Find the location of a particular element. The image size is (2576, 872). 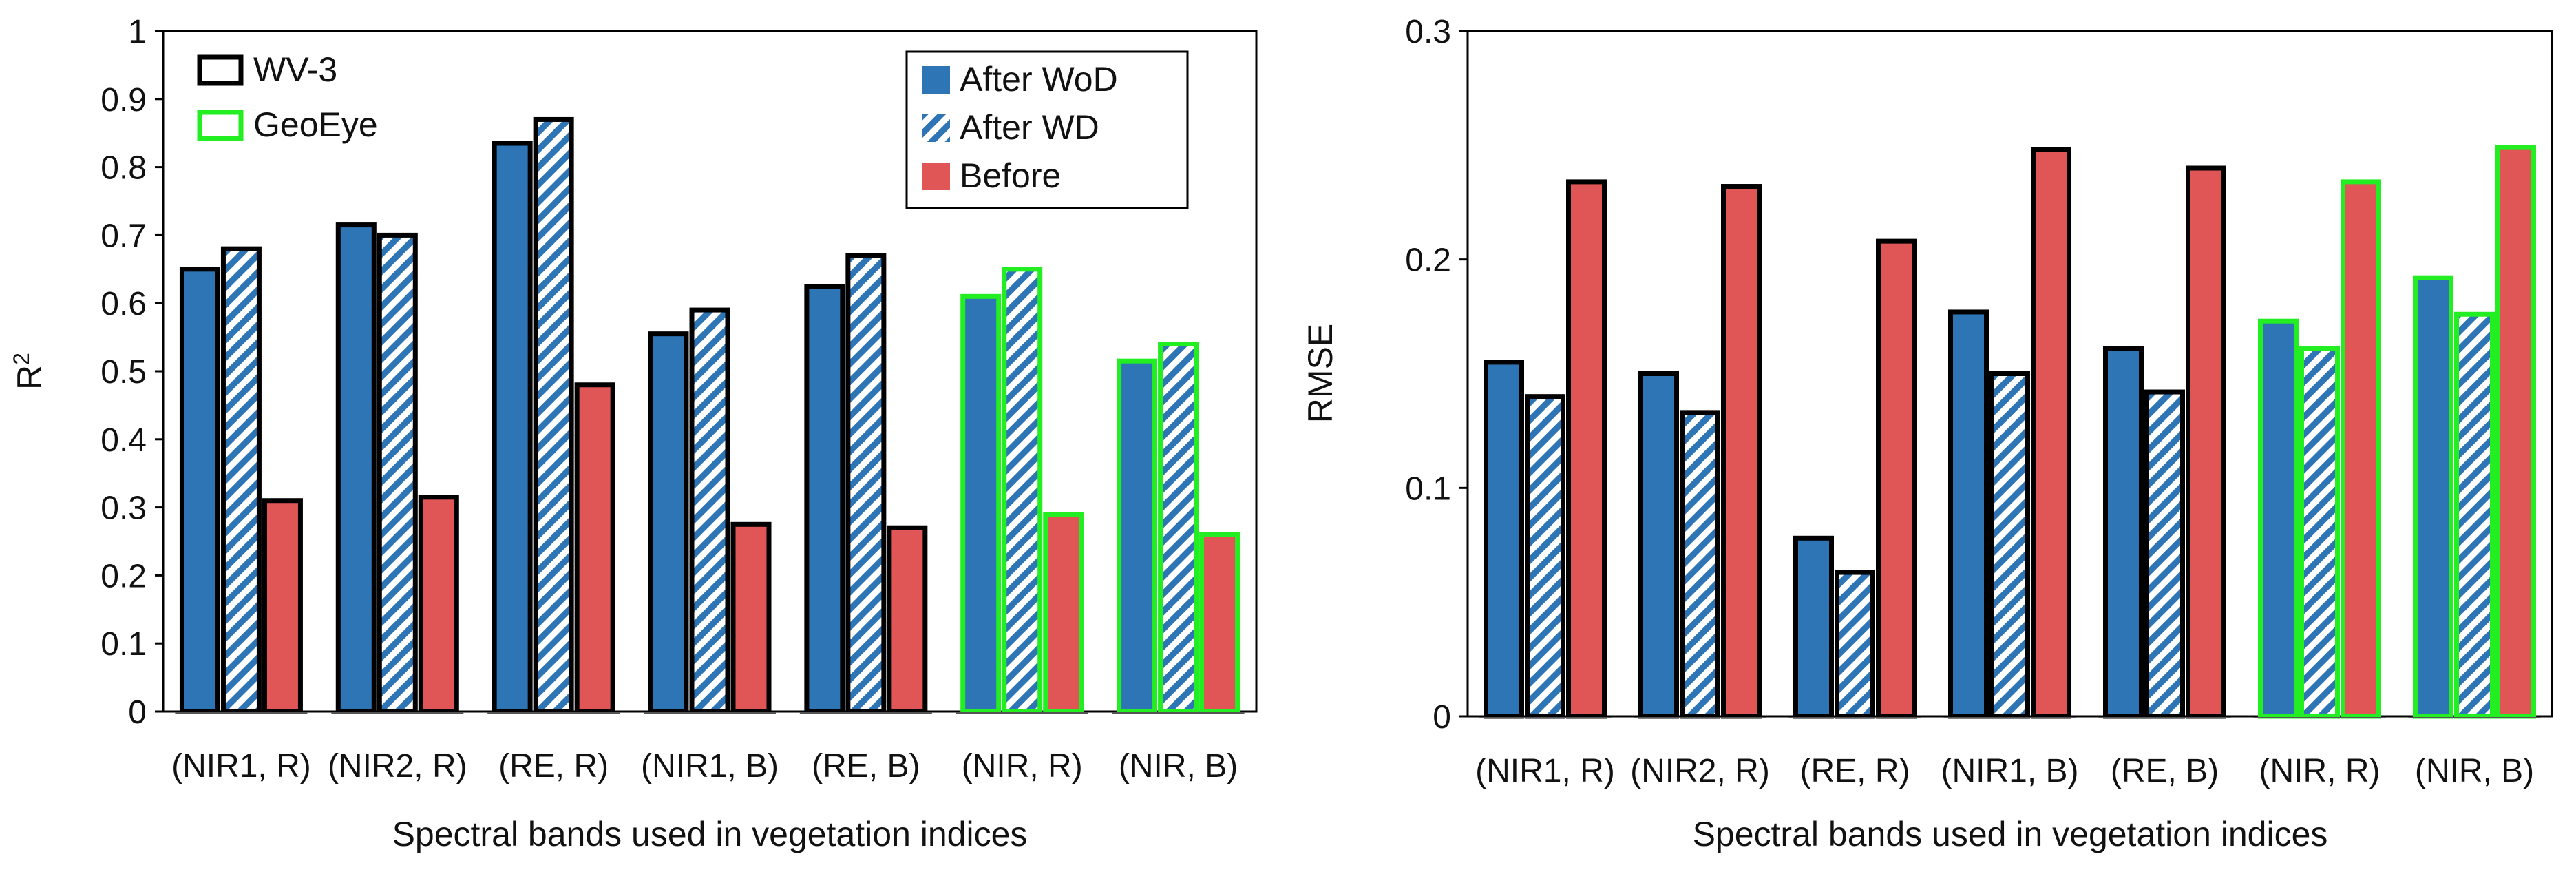

y-tick-label: 0.5 is located at coordinates (124, 372).